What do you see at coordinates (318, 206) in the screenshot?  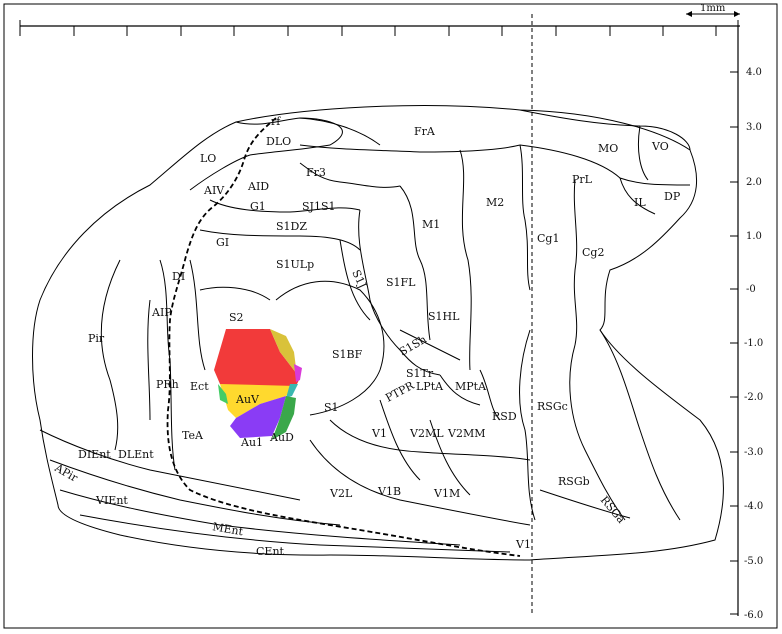 I see `label-sj1s1: SJ1S1` at bounding box center [318, 206].